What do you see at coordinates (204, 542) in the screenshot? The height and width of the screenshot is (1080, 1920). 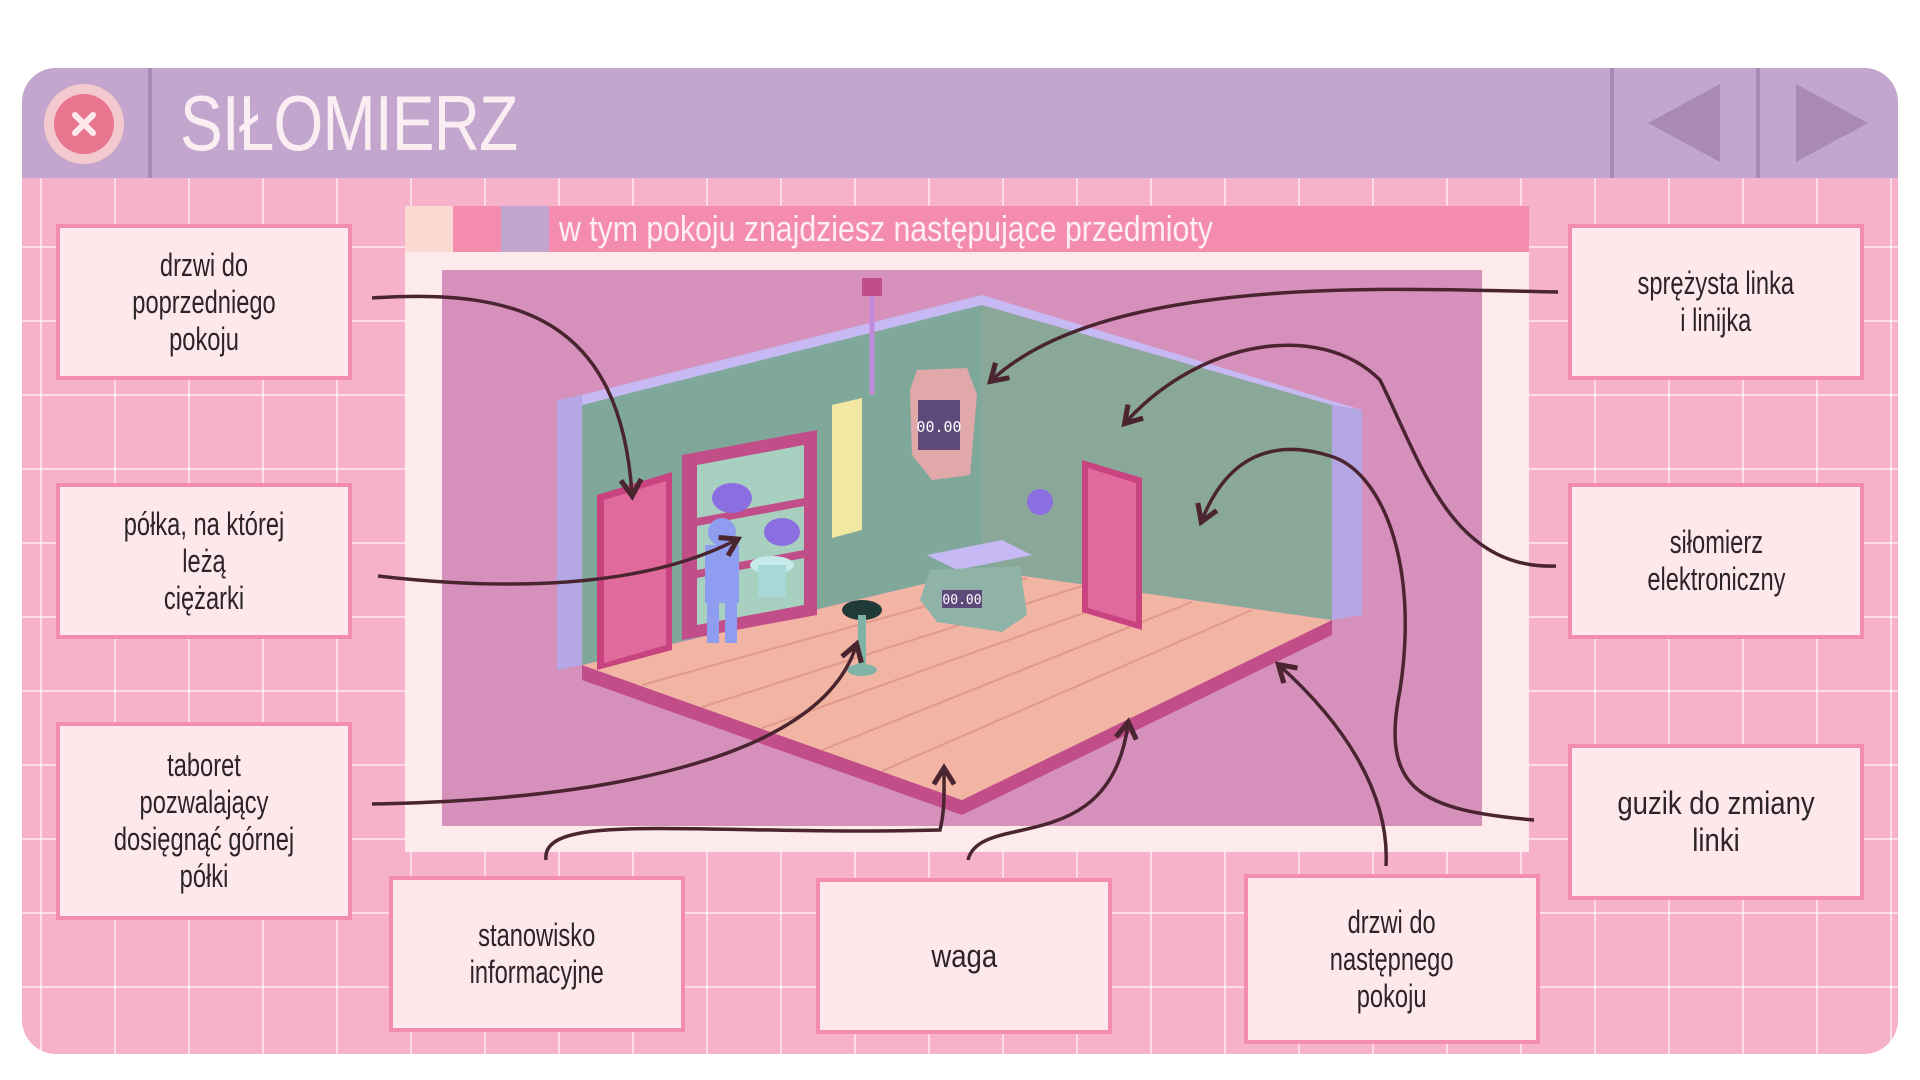 I see `label-shelf-line-1: półka, na której leżą` at bounding box center [204, 542].